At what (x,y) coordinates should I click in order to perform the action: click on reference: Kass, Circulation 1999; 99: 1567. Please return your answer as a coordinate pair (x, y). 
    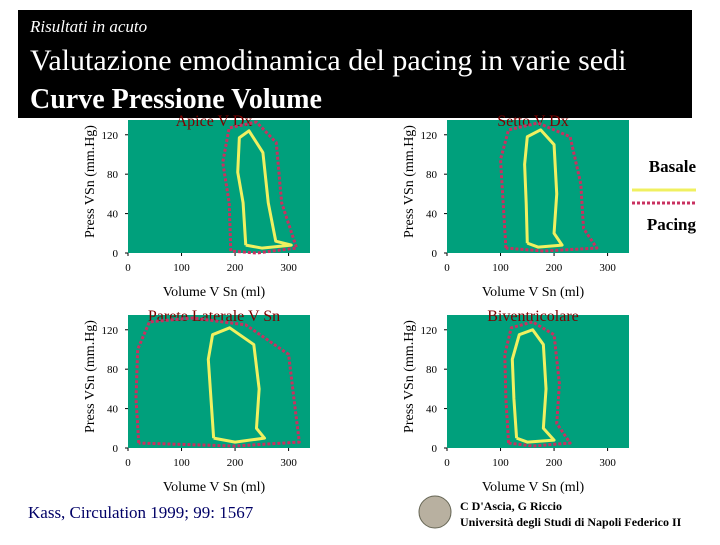
    Looking at the image, I should click on (141, 512).